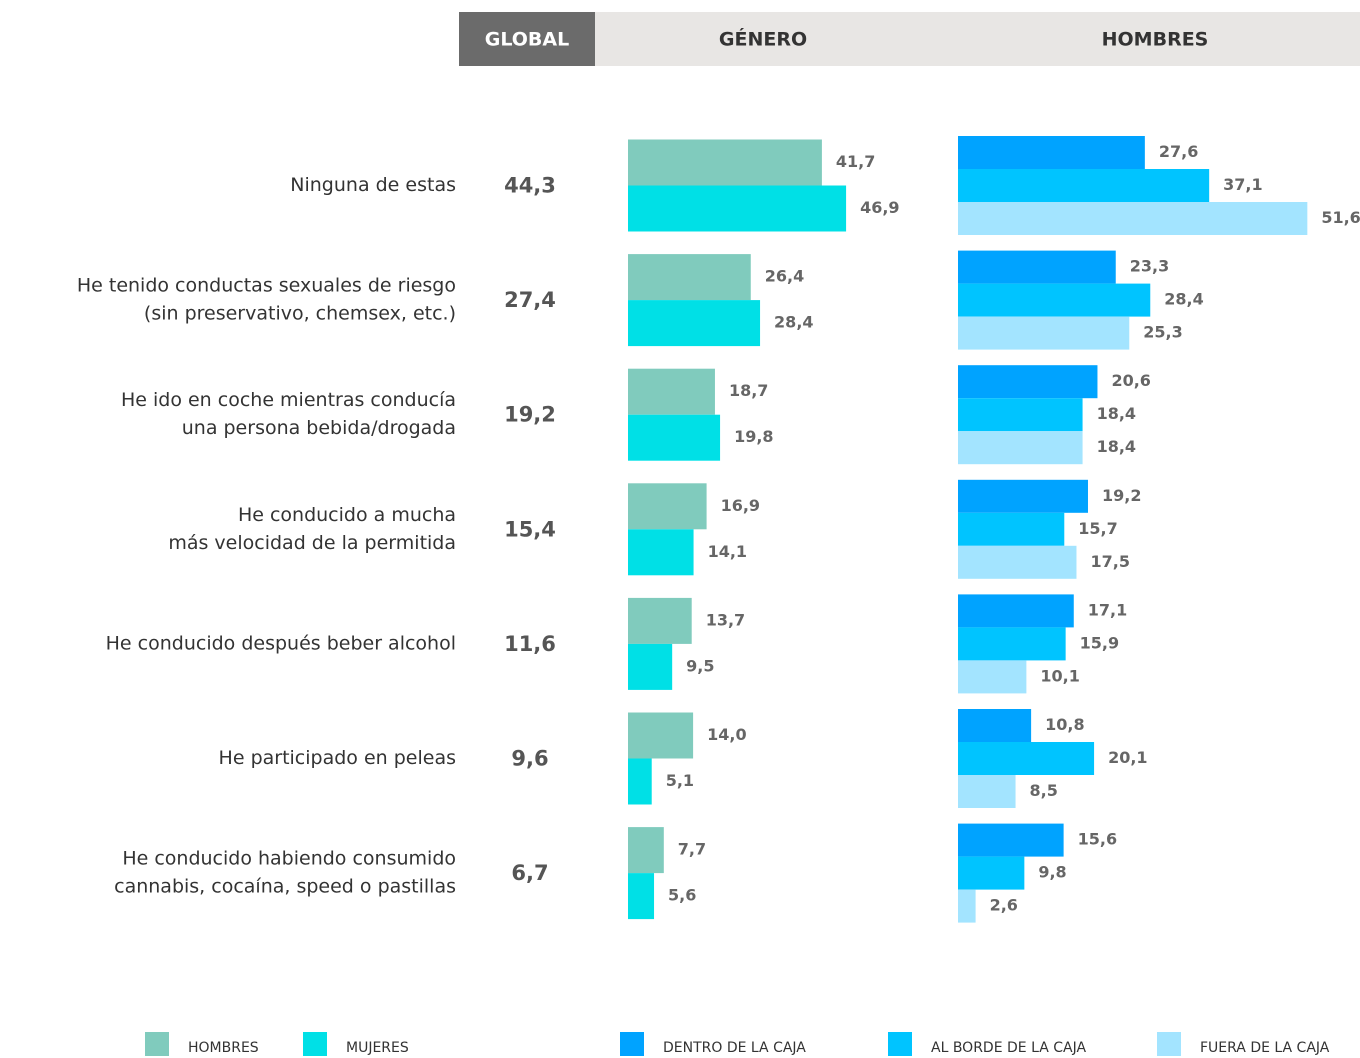  What do you see at coordinates (692, 849) in the screenshot?
I see `value-label: 7,7` at bounding box center [692, 849].